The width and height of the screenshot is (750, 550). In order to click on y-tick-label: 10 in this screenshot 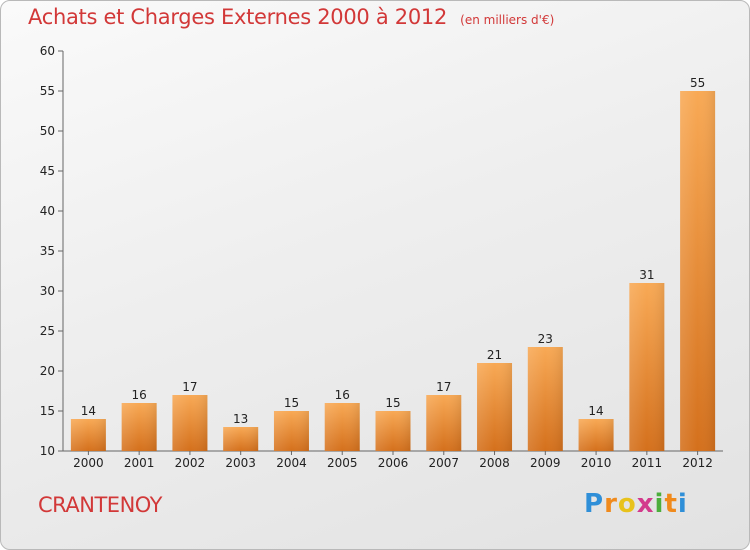, I will do `click(47, 451)`.